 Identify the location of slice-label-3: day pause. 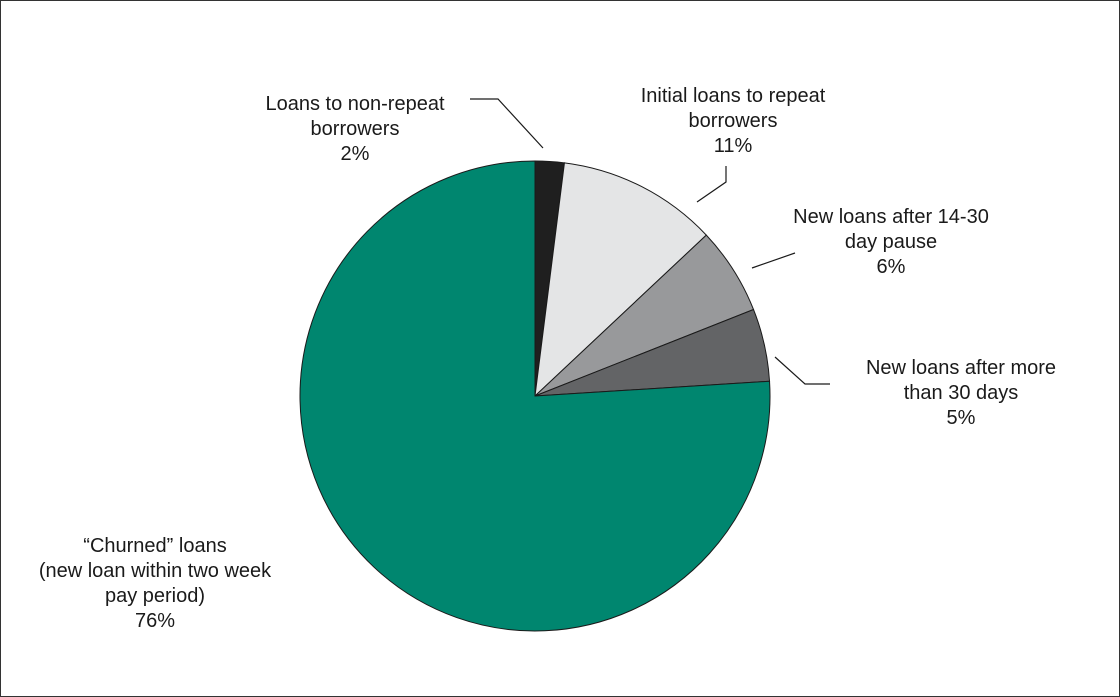
(891, 242).